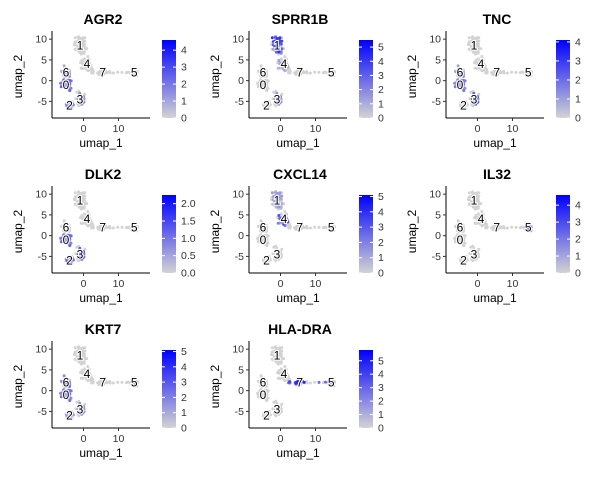 The width and height of the screenshot is (600, 480). I want to click on cluster-label-6: 6, so click(263, 72).